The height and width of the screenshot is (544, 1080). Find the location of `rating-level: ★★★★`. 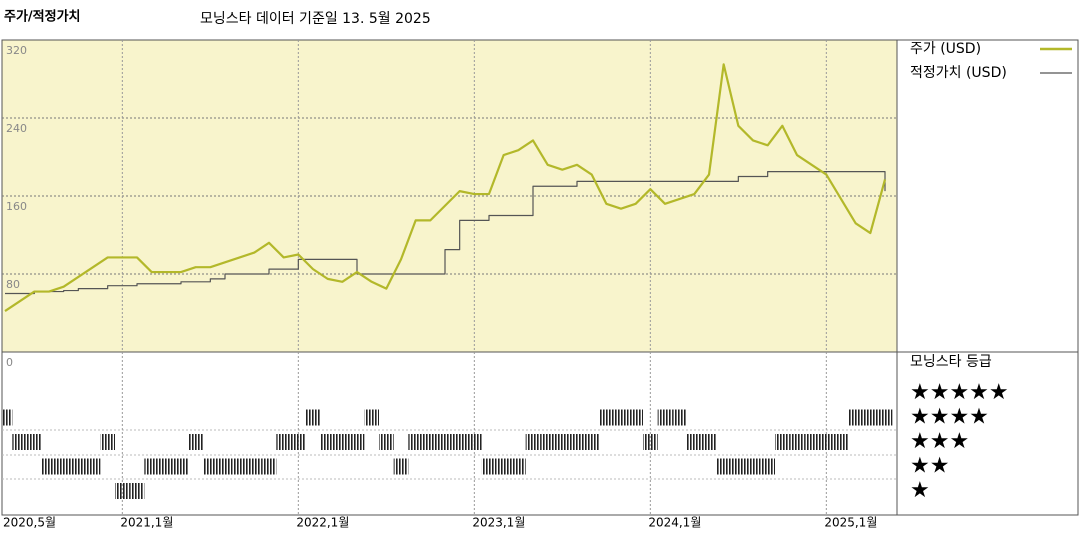

rating-level: ★★★★ is located at coordinates (949, 417).